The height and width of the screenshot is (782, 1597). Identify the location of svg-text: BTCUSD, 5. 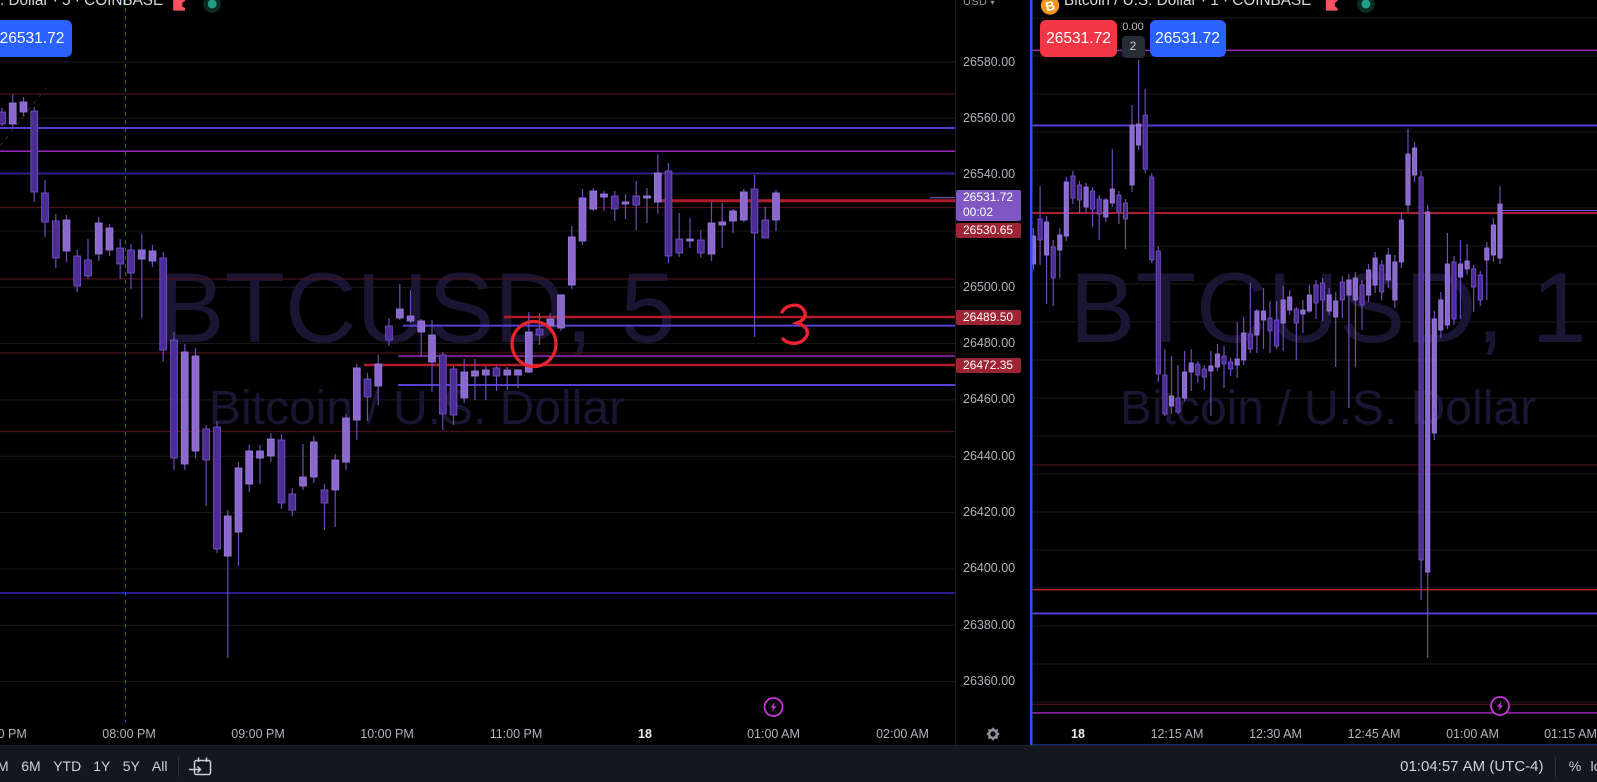
(416, 307).